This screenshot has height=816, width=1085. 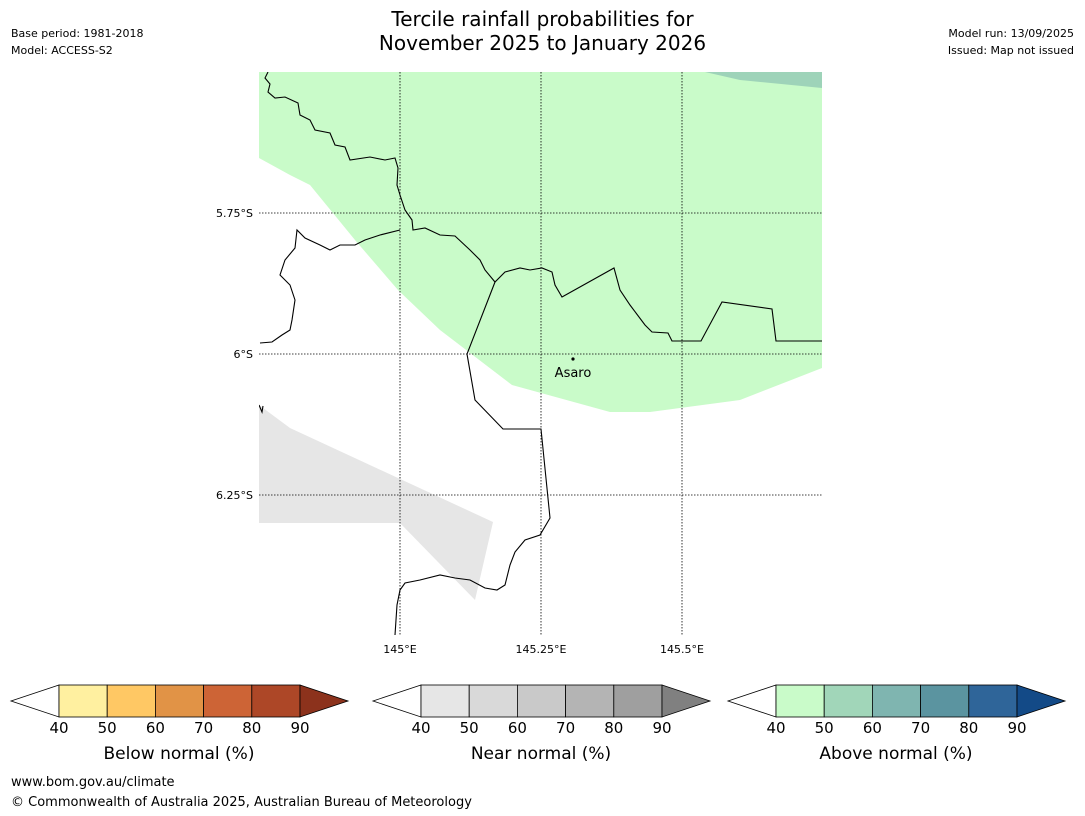 What do you see at coordinates (243, 354) in the screenshot?
I see `lat-label-6s: 6°S` at bounding box center [243, 354].